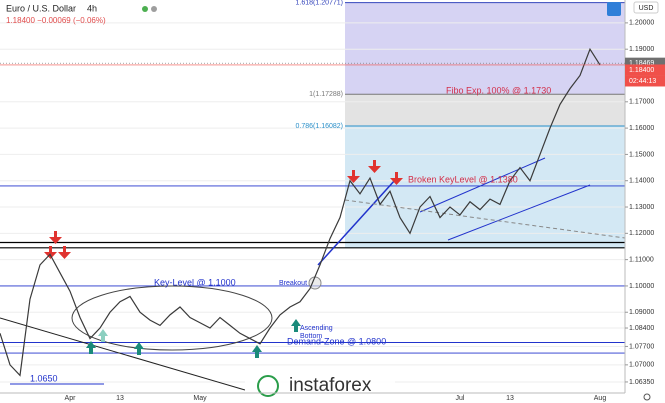  I want to click on logo: instaforex, so click(330, 385).